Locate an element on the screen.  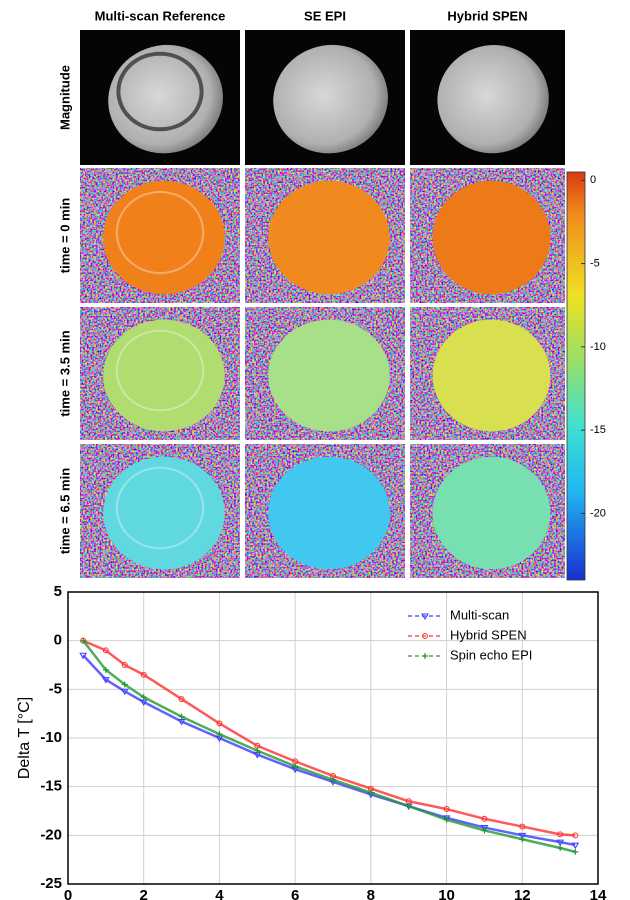
y-tick-label: 0 is located at coordinates (58, 640).